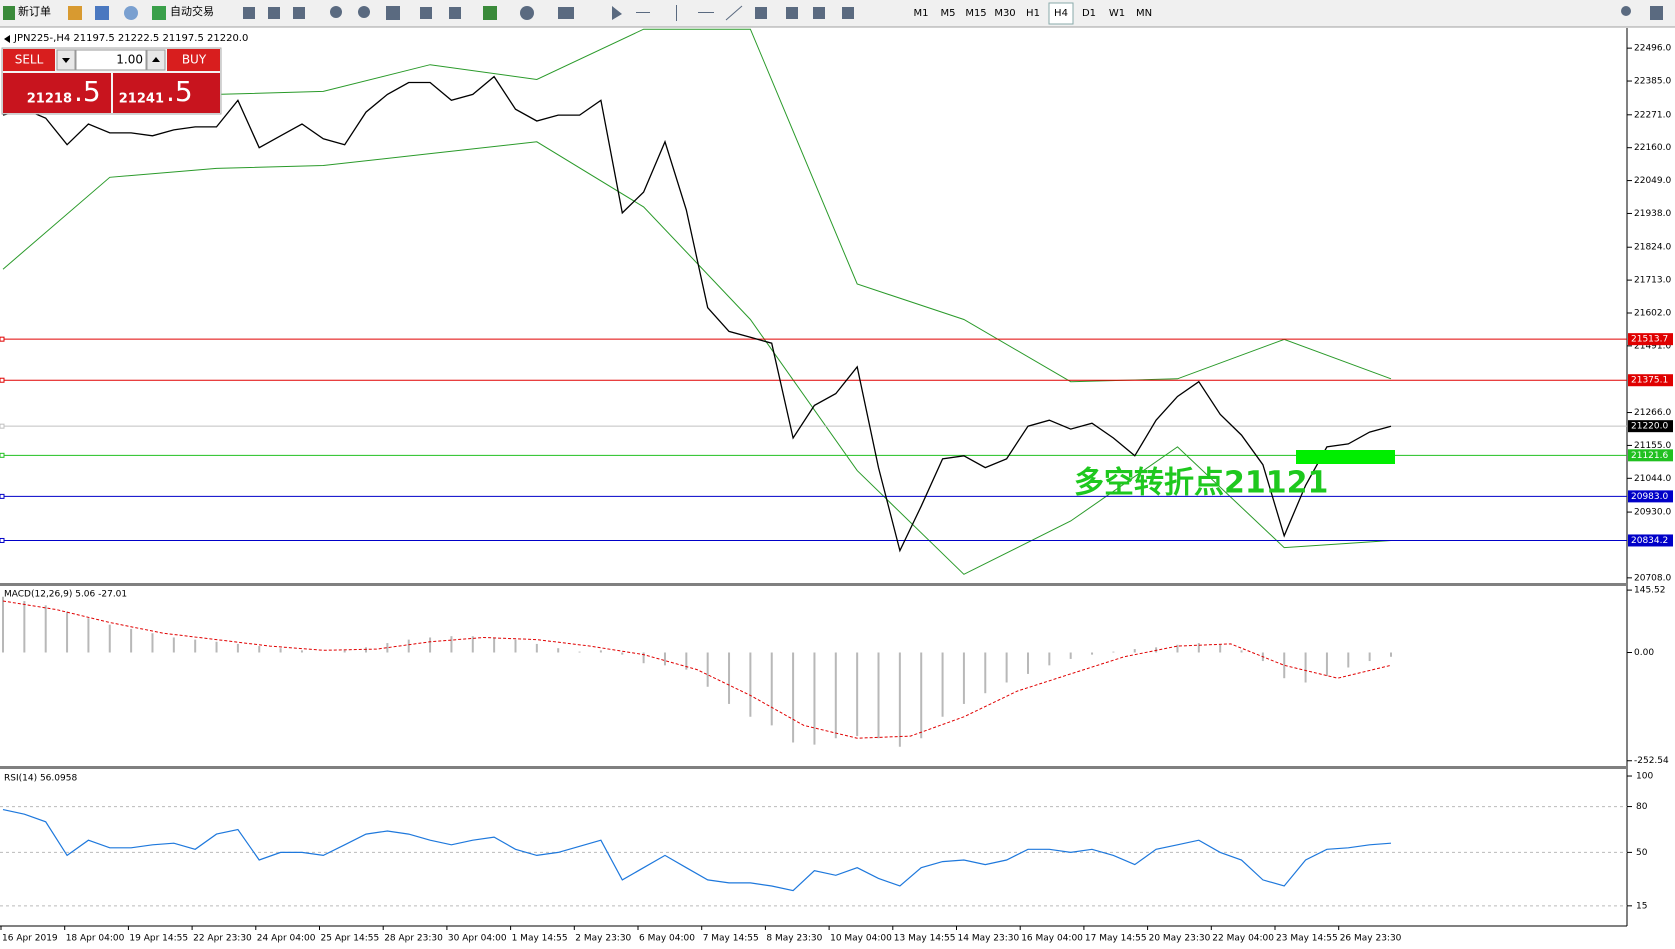  What do you see at coordinates (697, 669) in the screenshot?
I see `signal-line` at bounding box center [697, 669].